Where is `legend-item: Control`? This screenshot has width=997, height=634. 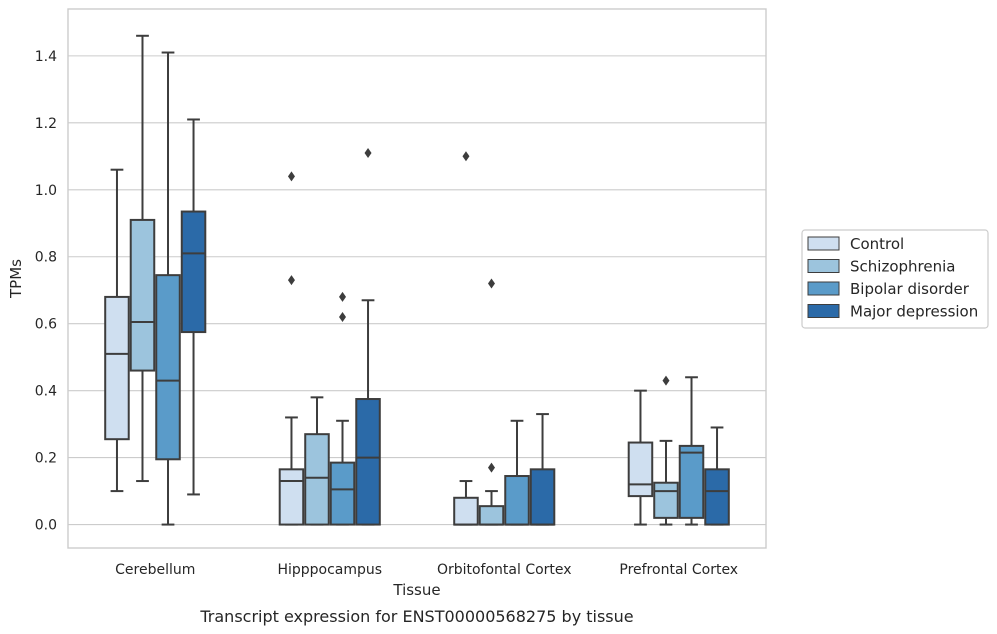 legend-item: Control is located at coordinates (855, 244).